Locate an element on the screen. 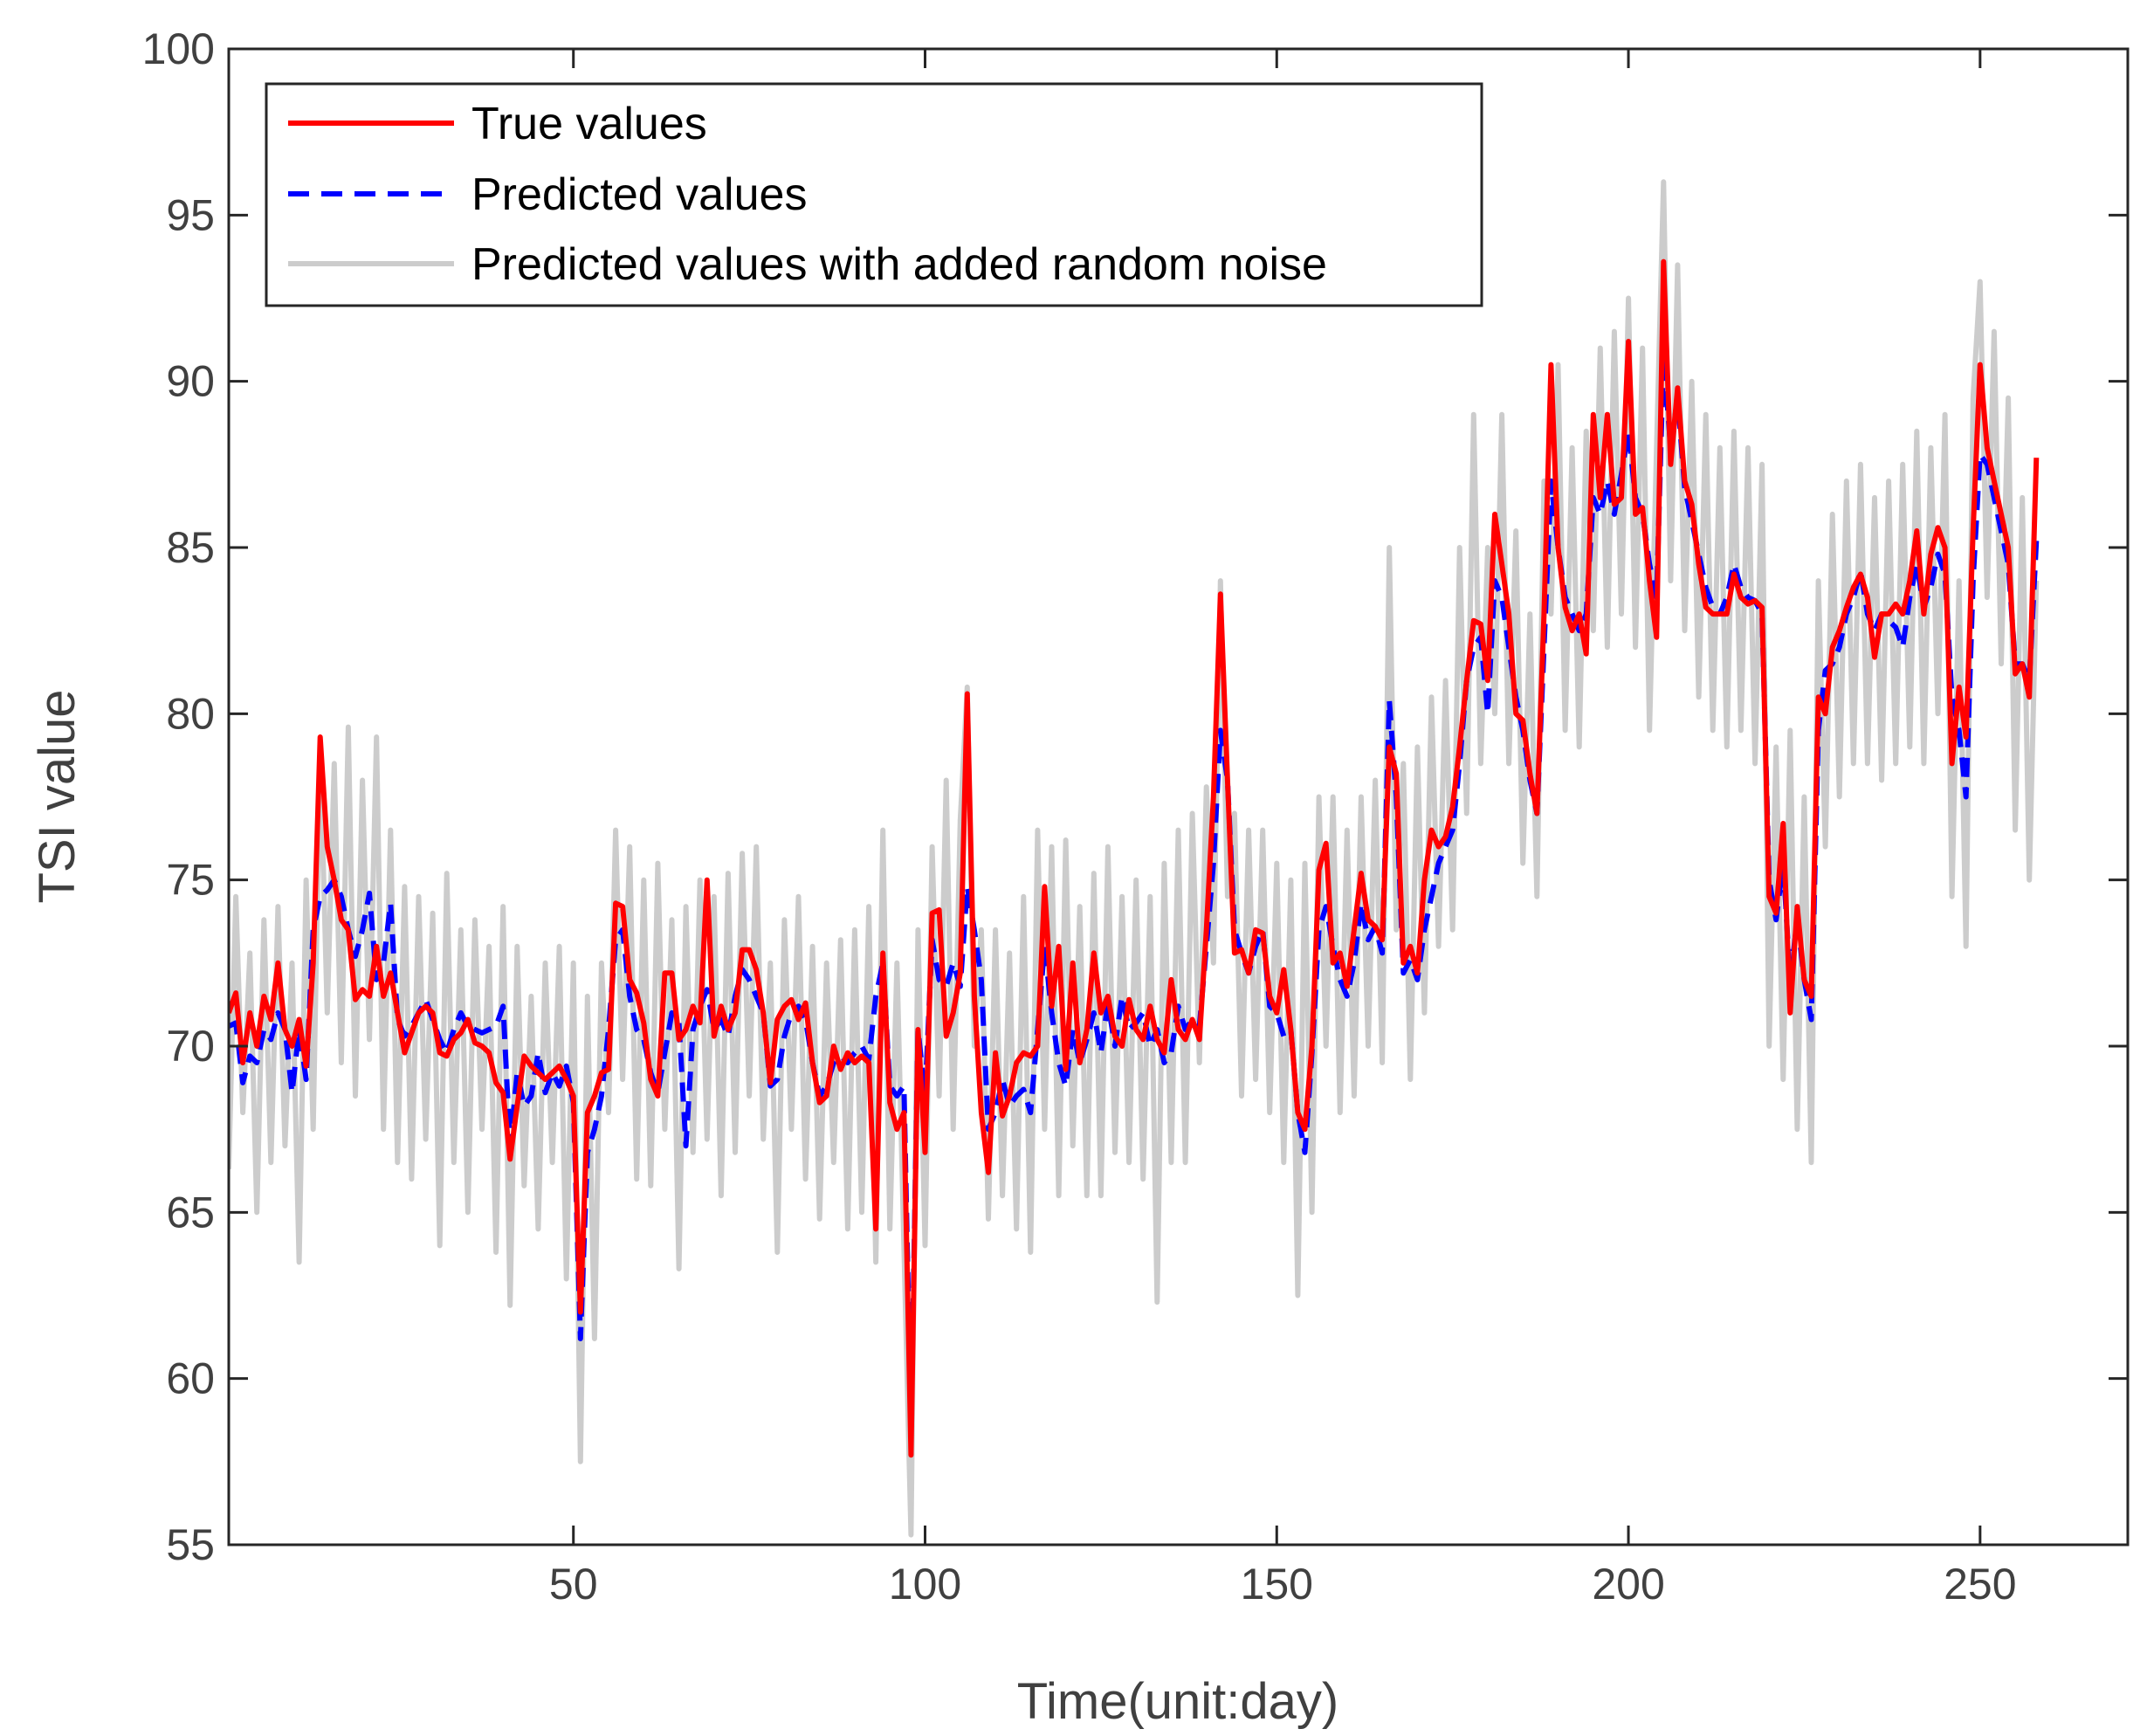  x-tick-label: 150 is located at coordinates (1277, 1584).